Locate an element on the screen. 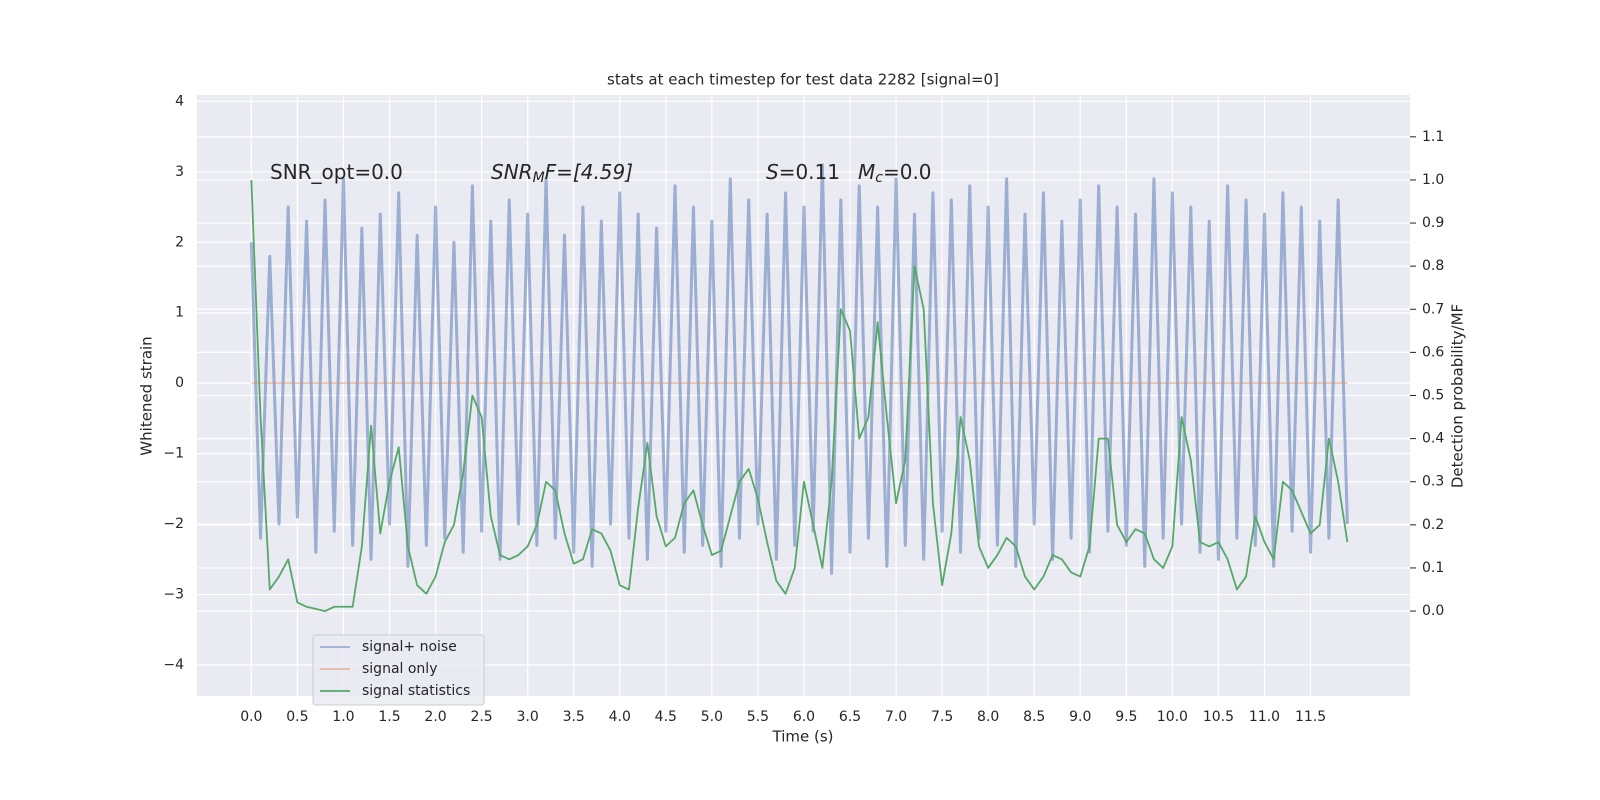 This screenshot has height=800, width=1600. y2-tick-label: 0.6 is located at coordinates (1433, 352).